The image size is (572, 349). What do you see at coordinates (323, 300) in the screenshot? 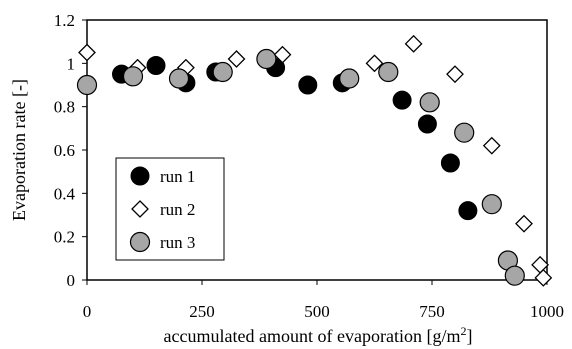
I see `x-axis-ticks: 0 250 500 750 1000` at bounding box center [323, 300].